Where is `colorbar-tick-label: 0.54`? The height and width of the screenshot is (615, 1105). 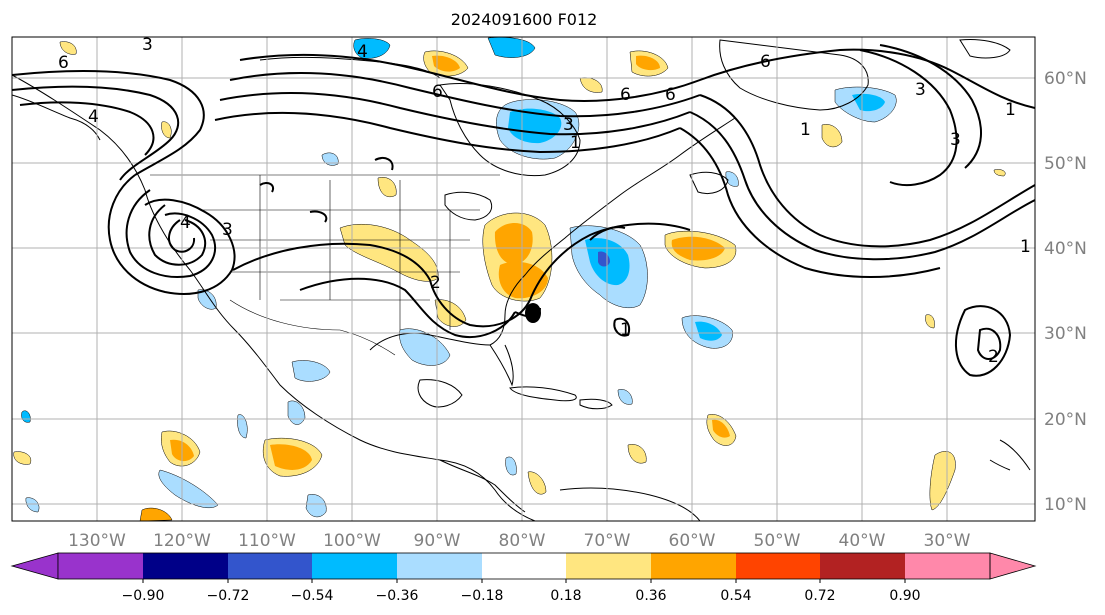
colorbar-tick-label: 0.54 is located at coordinates (735, 596).